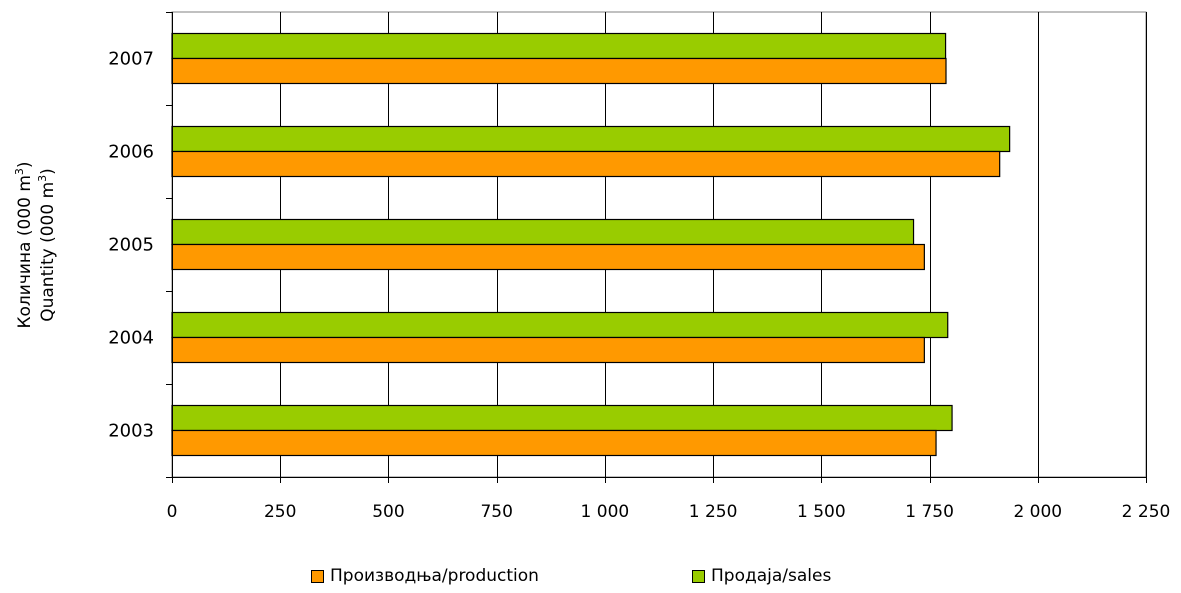 This screenshot has height=593, width=1181. I want to click on x-tick-label: 500, so click(388, 512).